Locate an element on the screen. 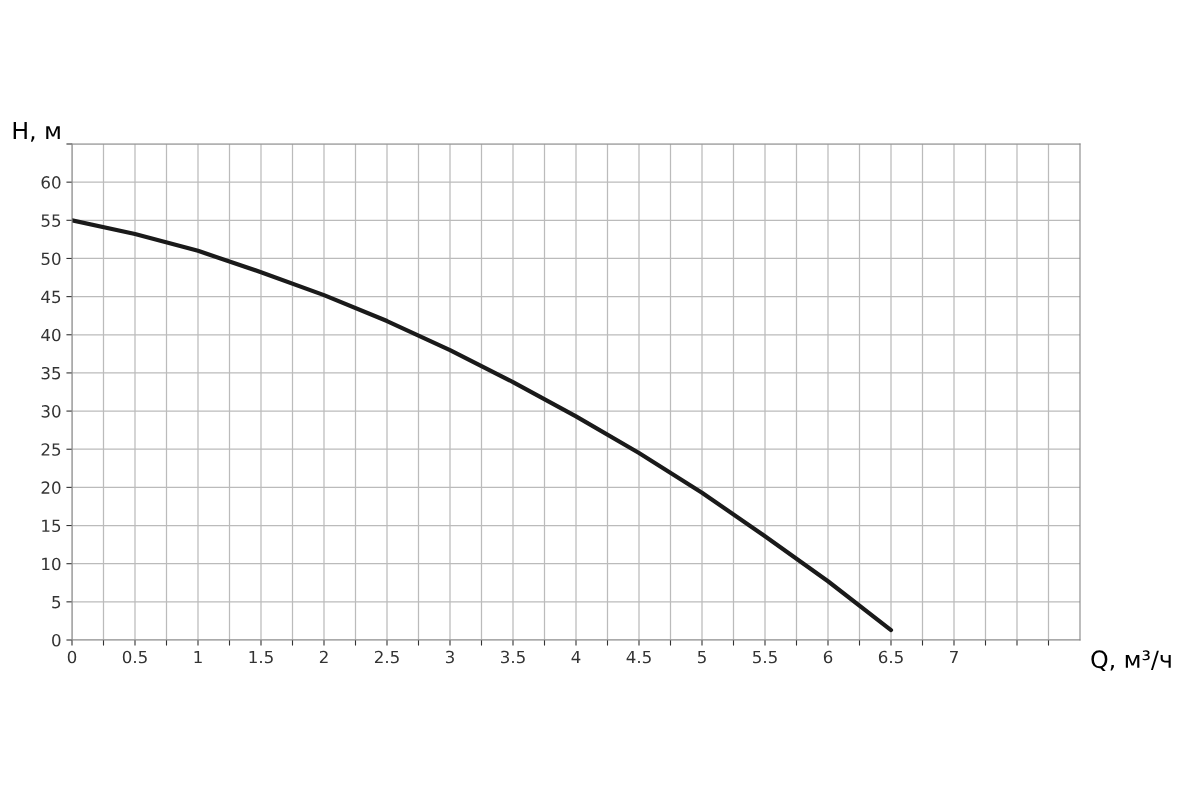  y-tick-label: 60 is located at coordinates (51, 182).